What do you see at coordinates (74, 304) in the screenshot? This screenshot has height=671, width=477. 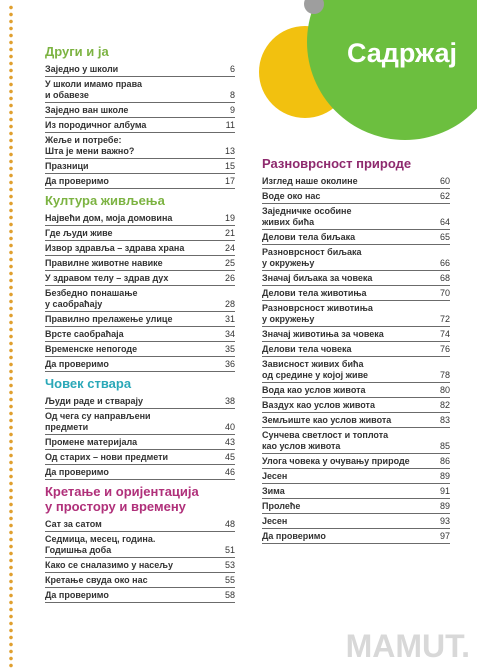 I see `entry-line: у саобраћају` at bounding box center [74, 304].